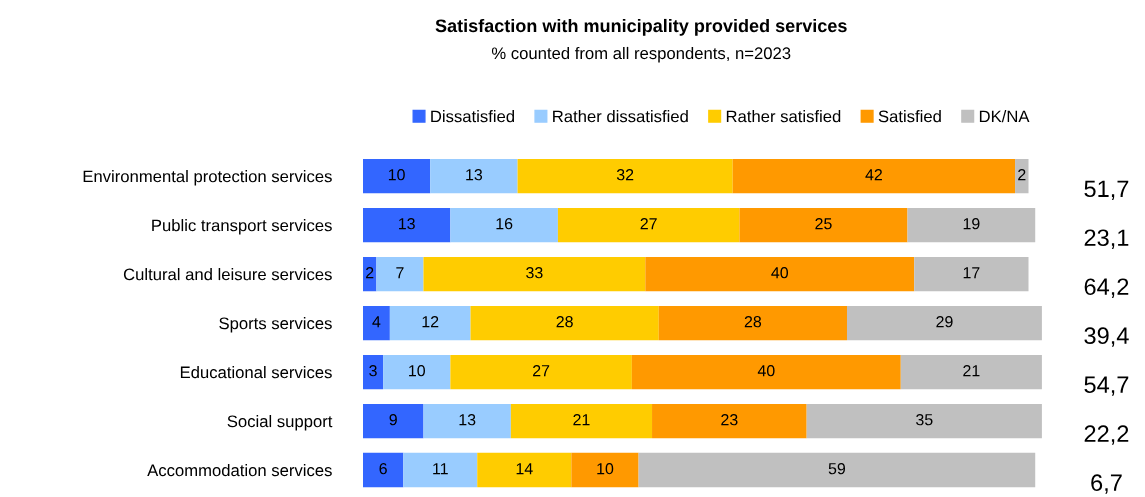 The height and width of the screenshot is (497, 1145). Describe the element at coordinates (1106, 288) in the screenshot. I see `text: 64,2` at that location.